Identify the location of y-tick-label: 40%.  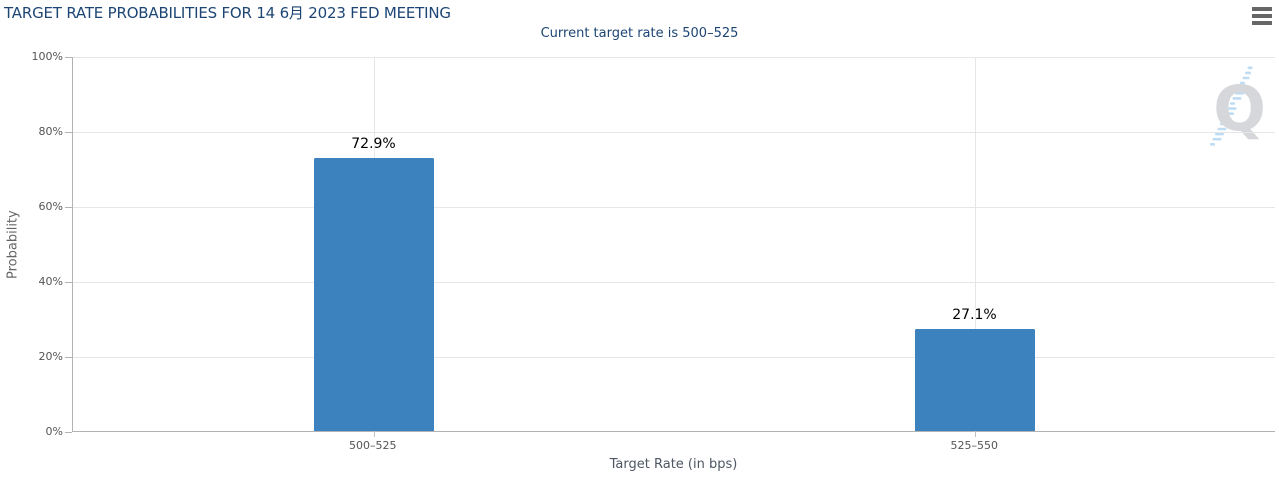
(50, 281).